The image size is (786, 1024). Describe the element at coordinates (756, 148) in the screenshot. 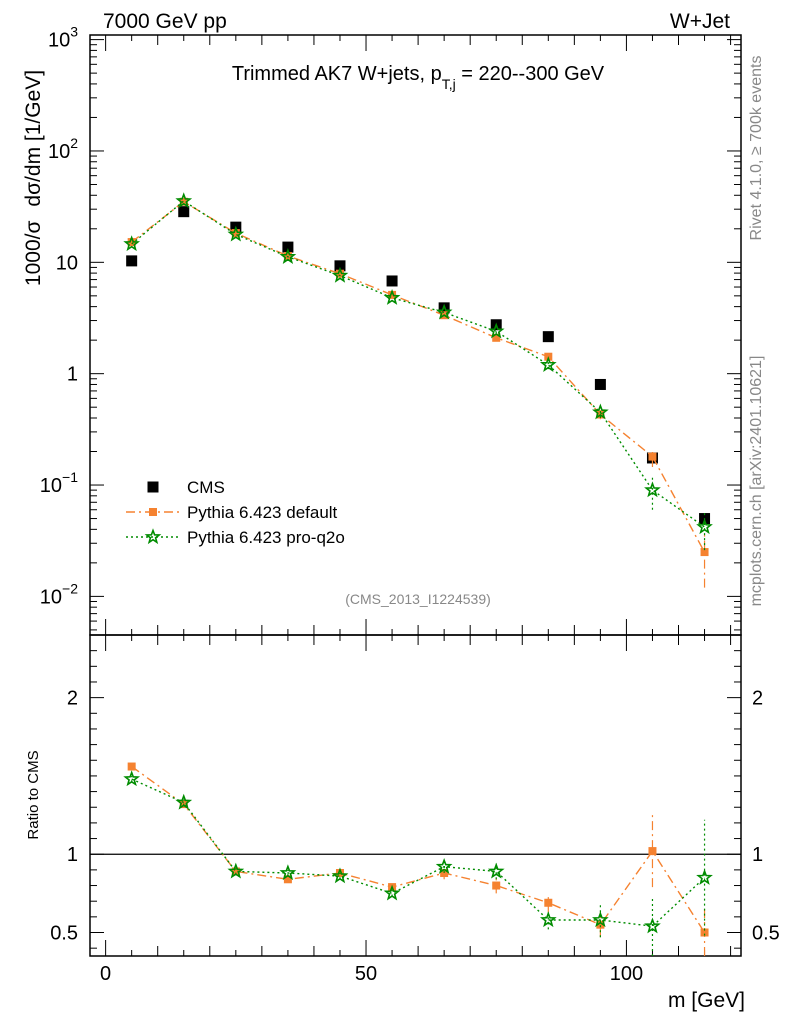

I see `side-text-top: Rivet 4.1.0, ≥ 700k events` at that location.